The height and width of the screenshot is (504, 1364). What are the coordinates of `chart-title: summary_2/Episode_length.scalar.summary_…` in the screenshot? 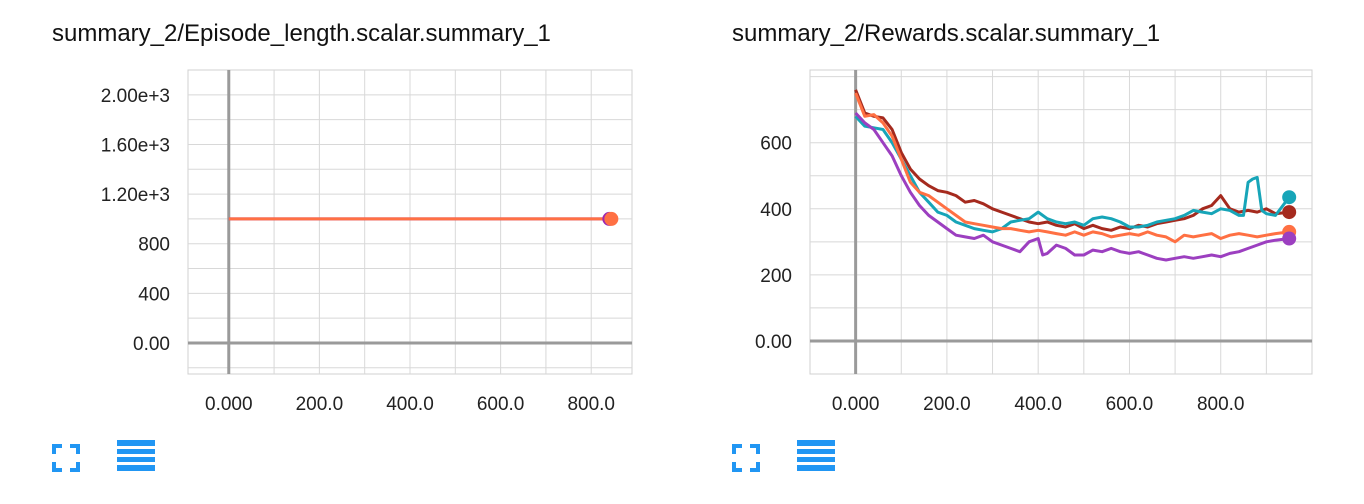 It's located at (301, 33).